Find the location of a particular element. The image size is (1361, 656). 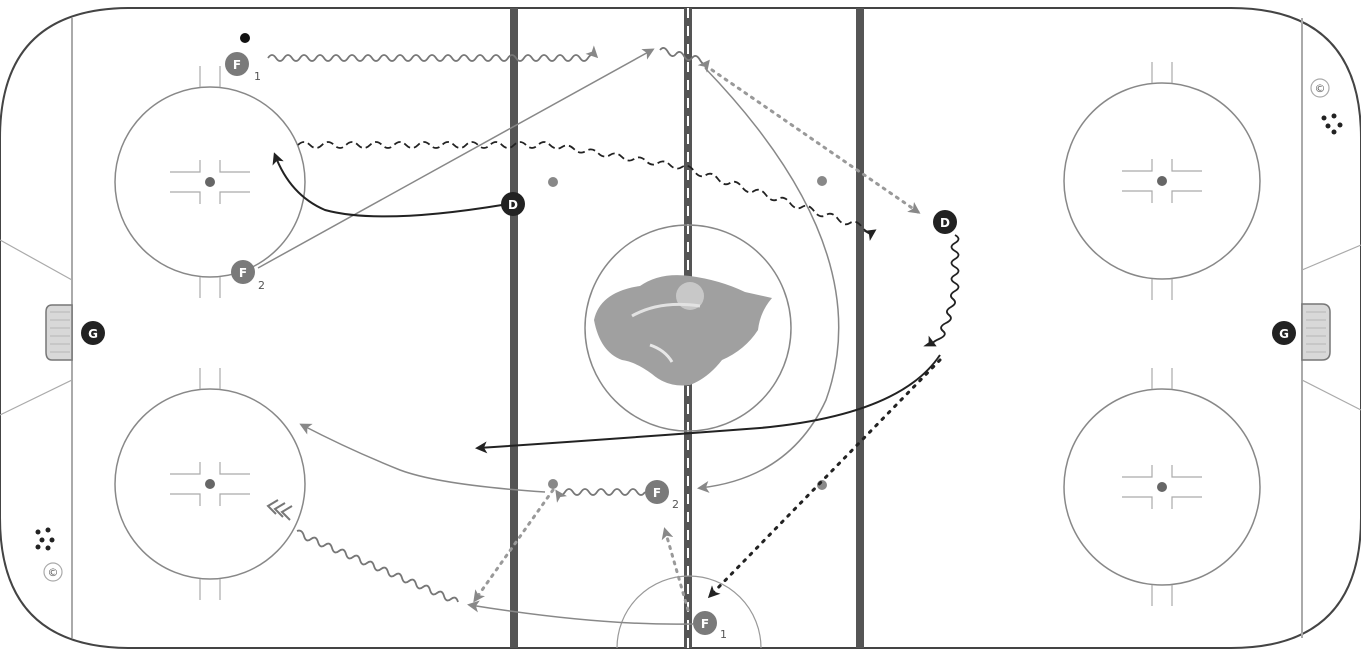

pass-line is located at coordinates (456, 158).